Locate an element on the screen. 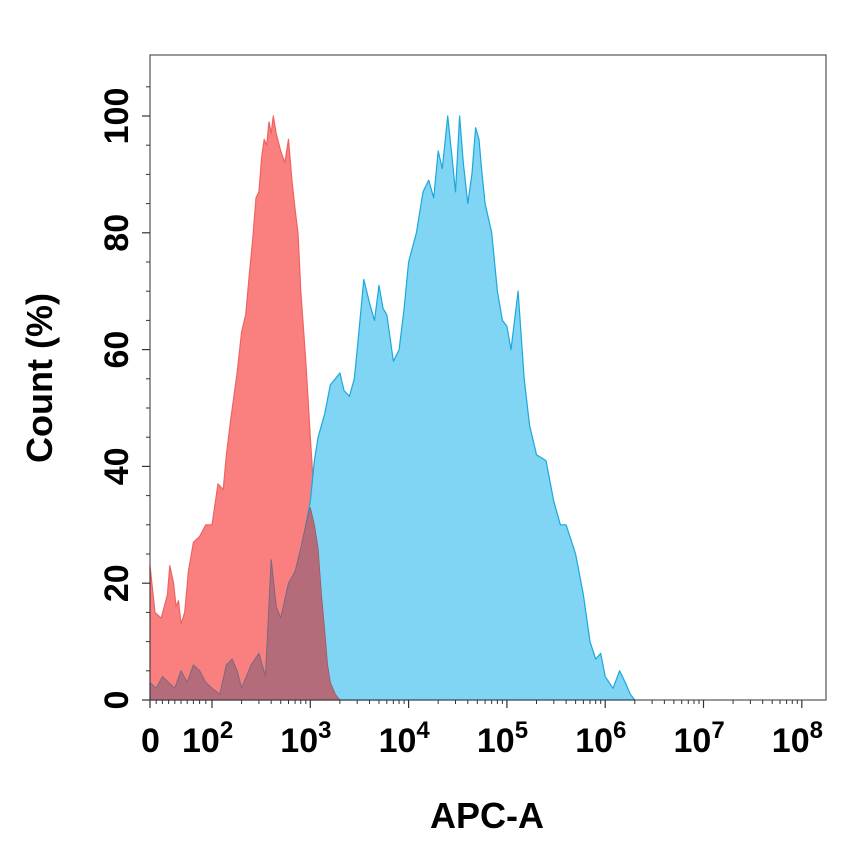 The width and height of the screenshot is (846, 851). y-tick-label: 40 is located at coordinates (117, 466).